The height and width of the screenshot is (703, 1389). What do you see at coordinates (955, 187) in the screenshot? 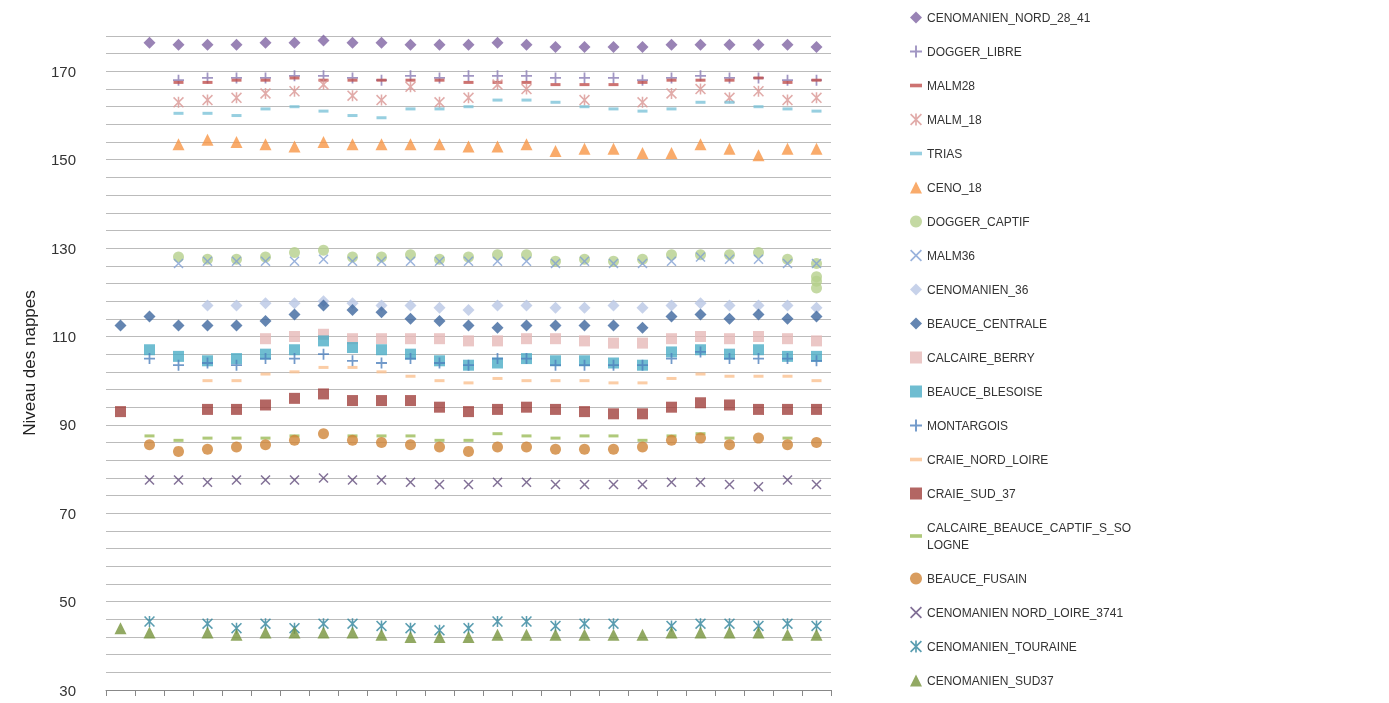
I see `legend-label: CENO_18` at bounding box center [955, 187].